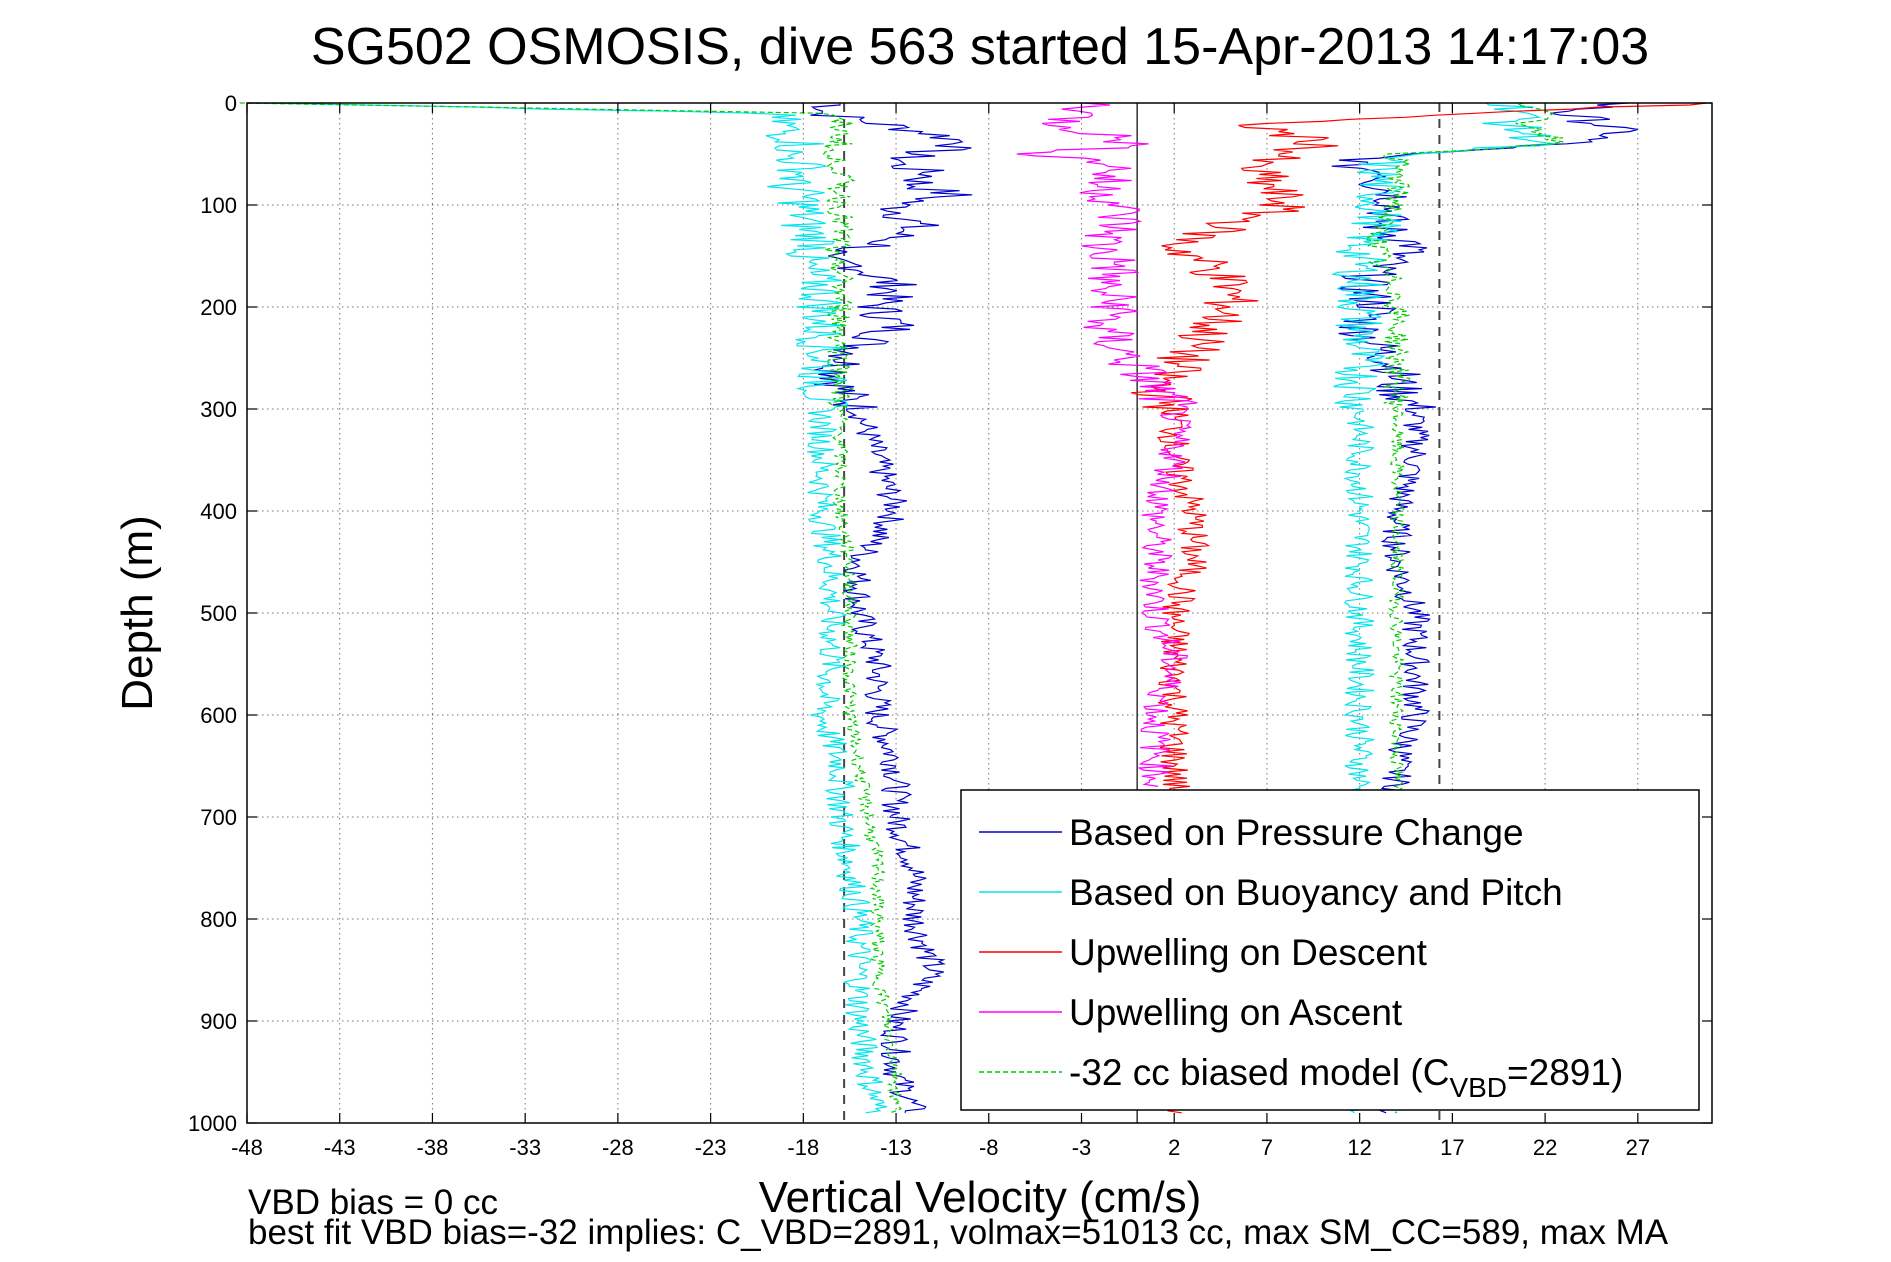  I want to click on x-tick-label: -43, so click(340, 1147).